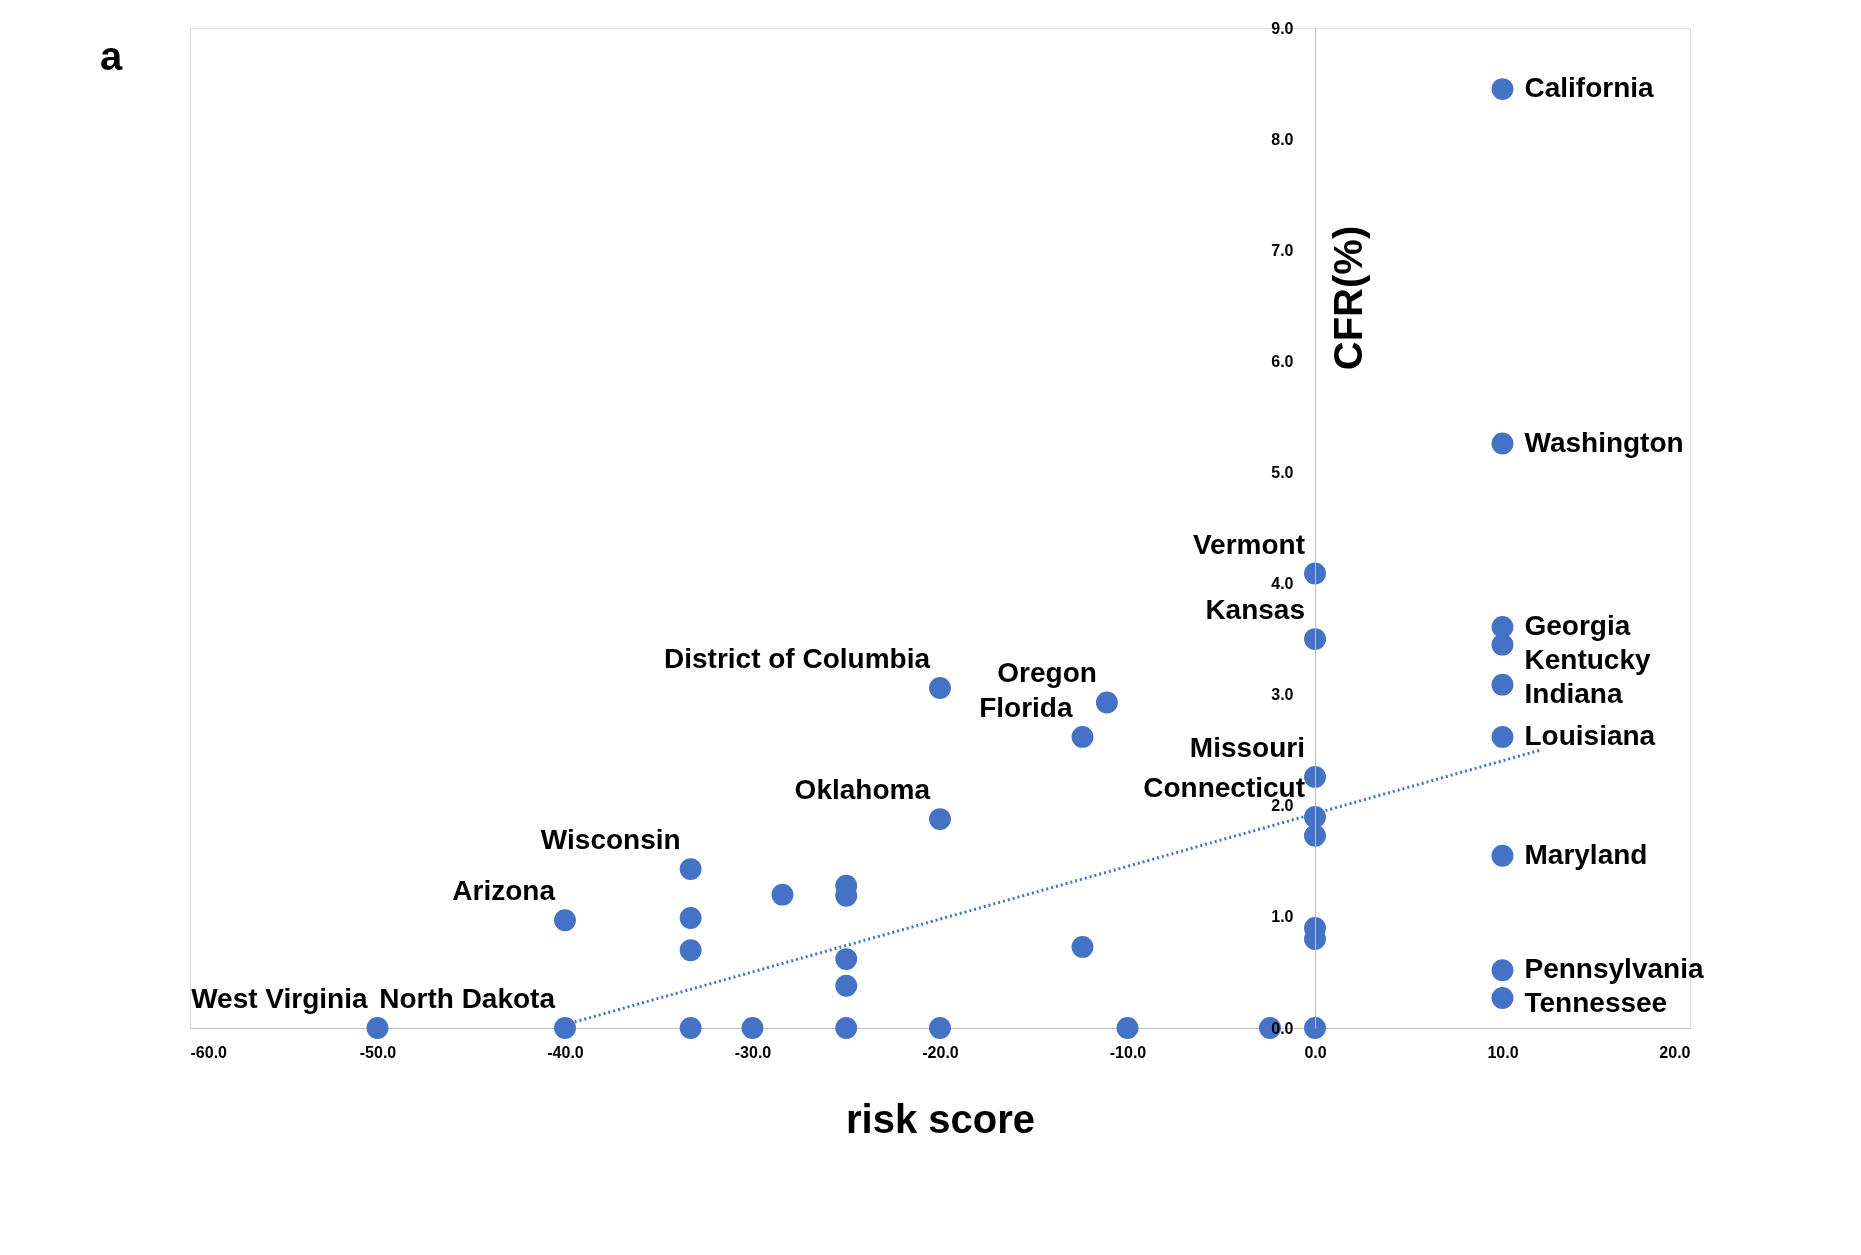  What do you see at coordinates (1573, 693) in the screenshot?
I see `annotation: Indiana` at bounding box center [1573, 693].